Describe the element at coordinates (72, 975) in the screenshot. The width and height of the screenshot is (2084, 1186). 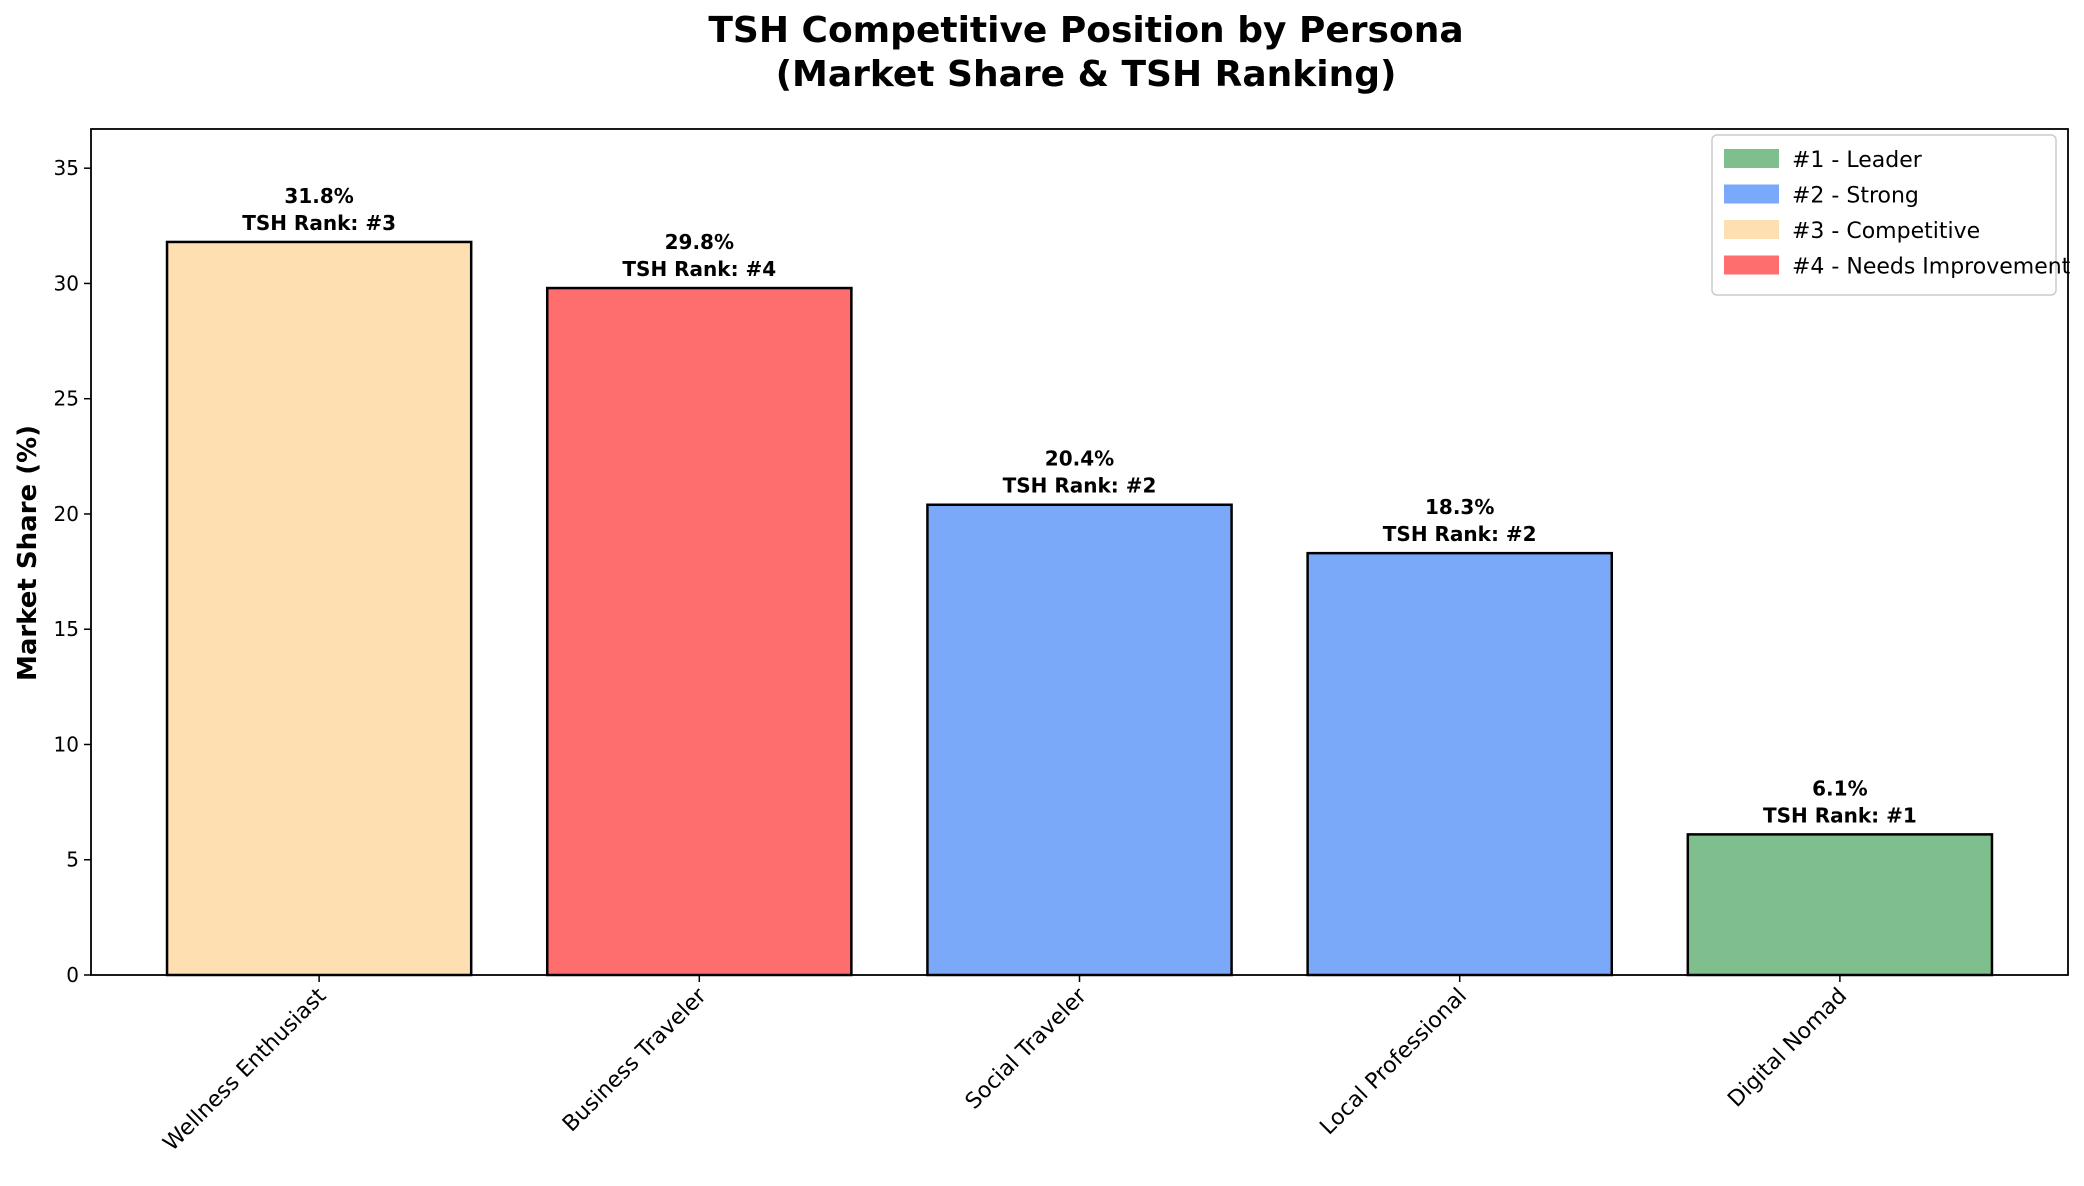
I see `y-tick-label: 0` at that location.